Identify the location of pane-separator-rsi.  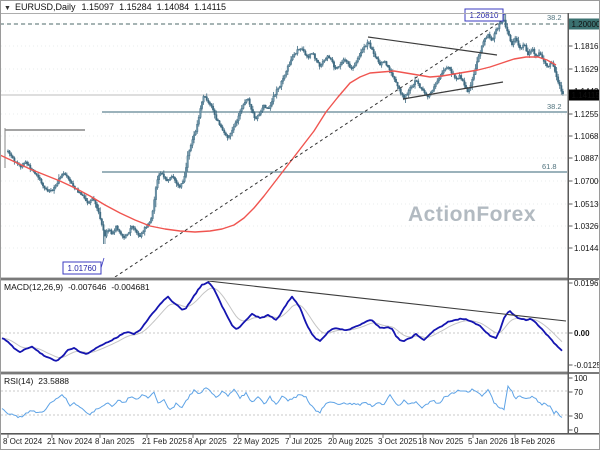
(300, 373).